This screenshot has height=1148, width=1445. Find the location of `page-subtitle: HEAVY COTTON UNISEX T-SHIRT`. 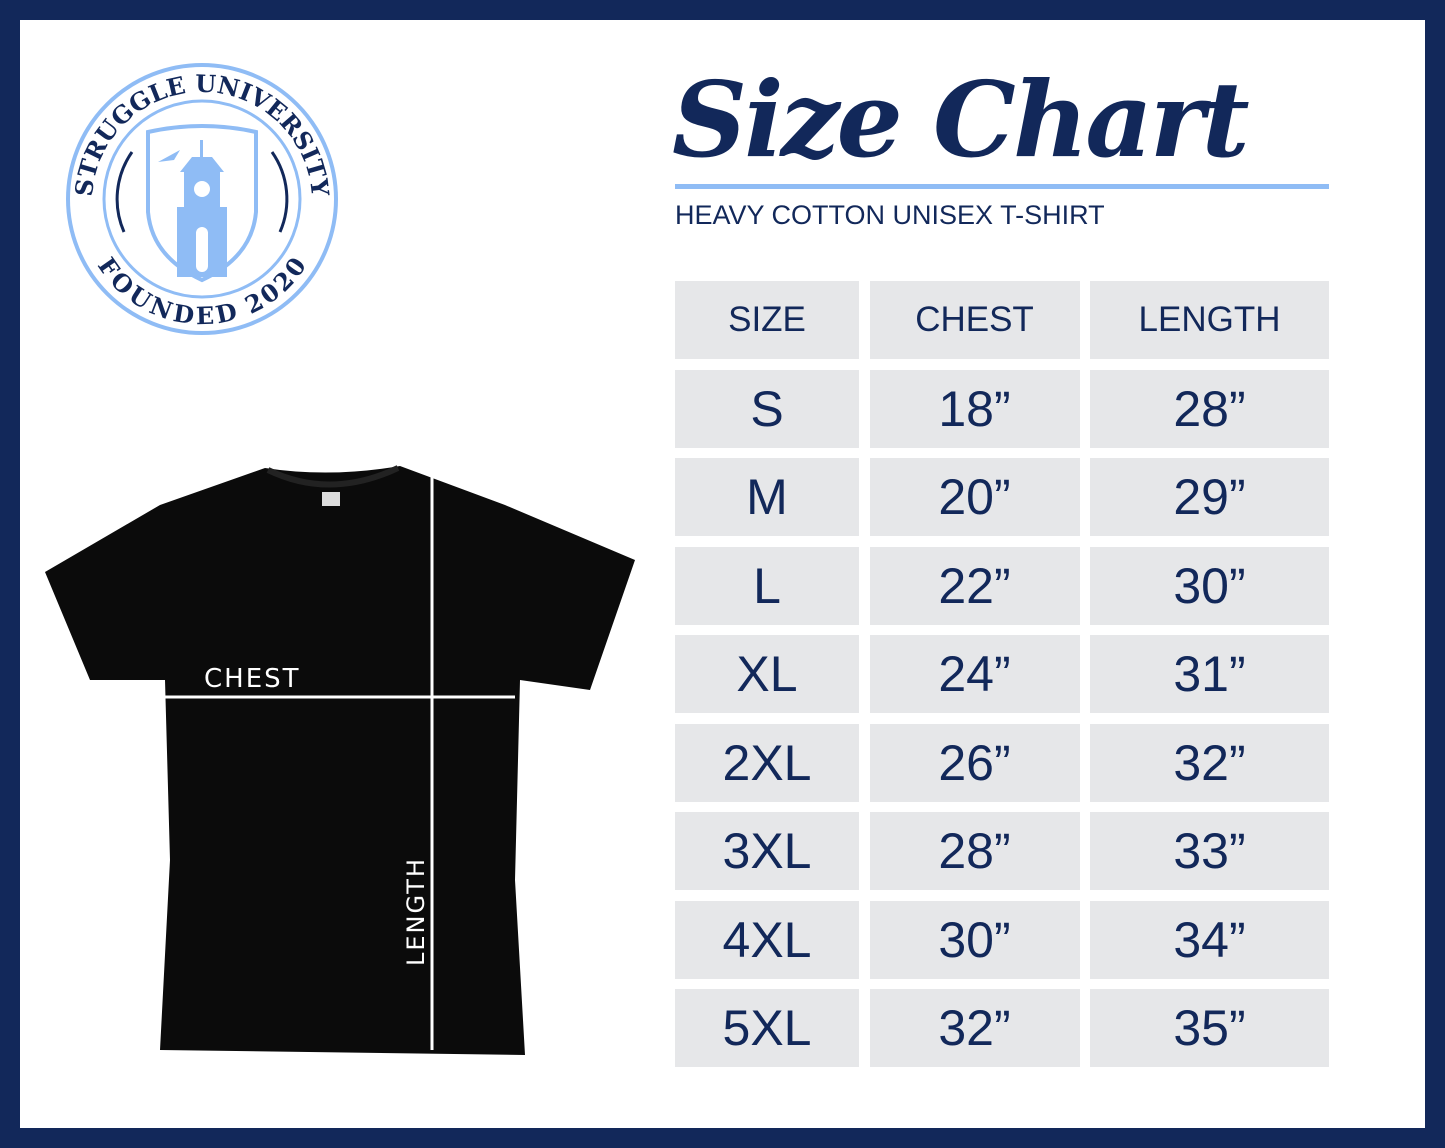

page-subtitle: HEAVY COTTON UNISEX T-SHIRT is located at coordinates (890, 215).